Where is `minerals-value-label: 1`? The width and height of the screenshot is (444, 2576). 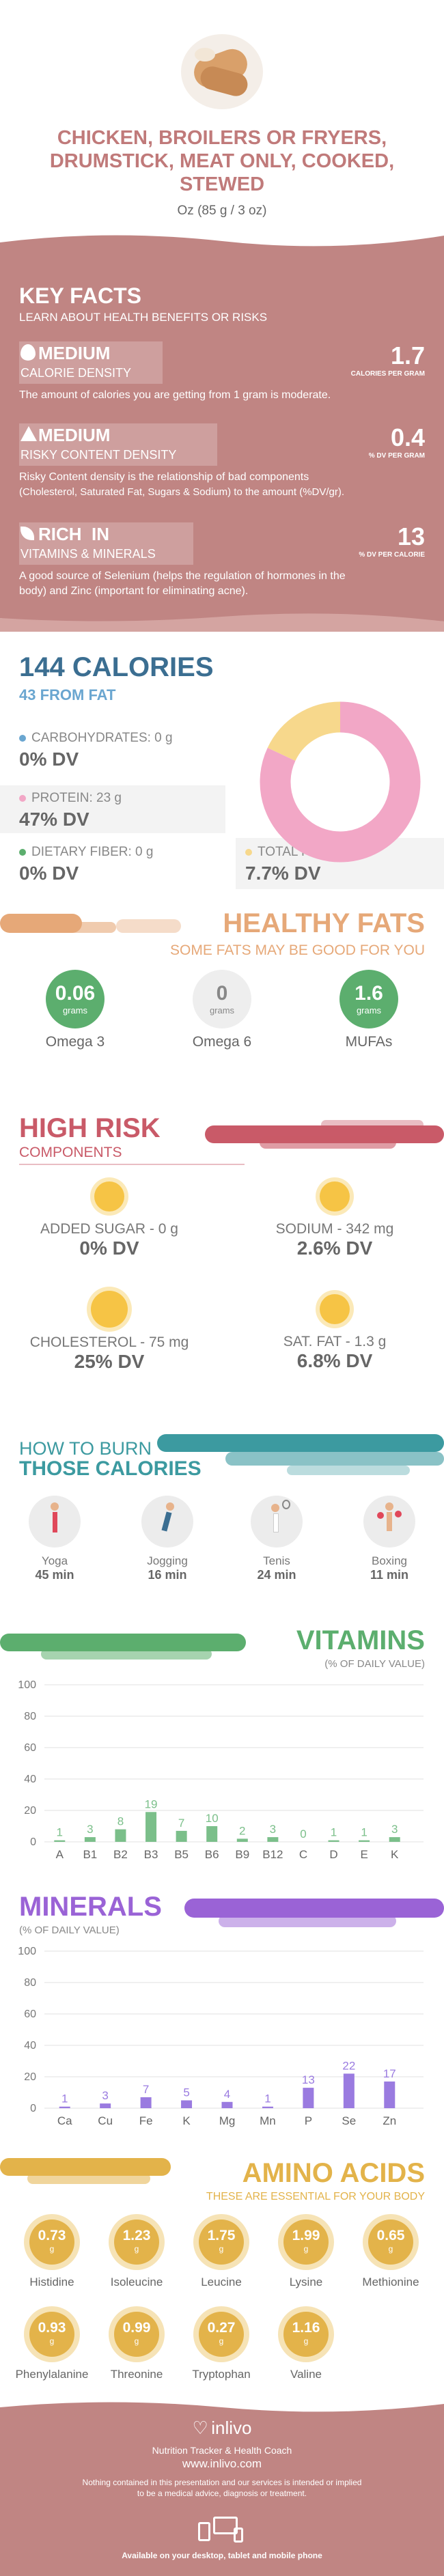
minerals-value-label: 1 is located at coordinates (64, 2098).